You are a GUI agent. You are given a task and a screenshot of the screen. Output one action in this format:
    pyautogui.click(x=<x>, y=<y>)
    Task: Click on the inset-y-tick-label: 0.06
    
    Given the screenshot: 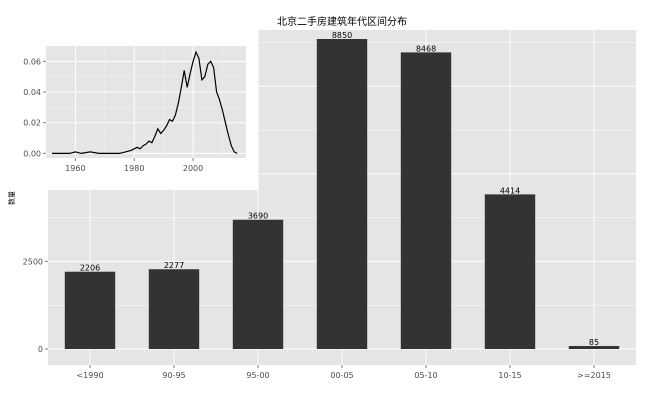 What is the action you would take?
    pyautogui.click(x=32, y=61)
    